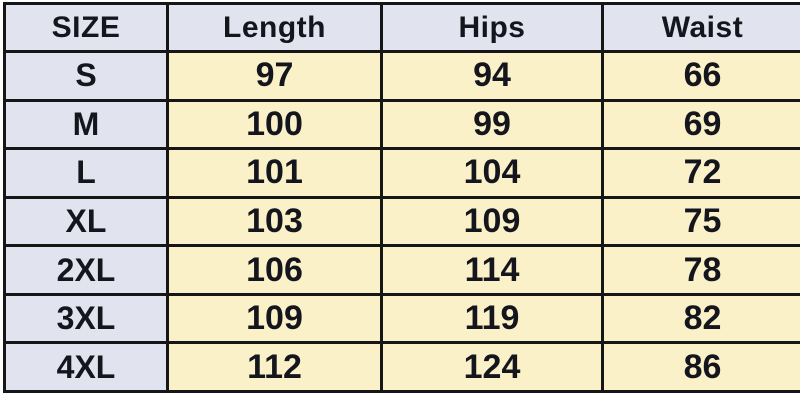 Image resolution: width=800 pixels, height=400 pixels. Describe the element at coordinates (700, 221) in the screenshot. I see `waist-value: 75` at that location.